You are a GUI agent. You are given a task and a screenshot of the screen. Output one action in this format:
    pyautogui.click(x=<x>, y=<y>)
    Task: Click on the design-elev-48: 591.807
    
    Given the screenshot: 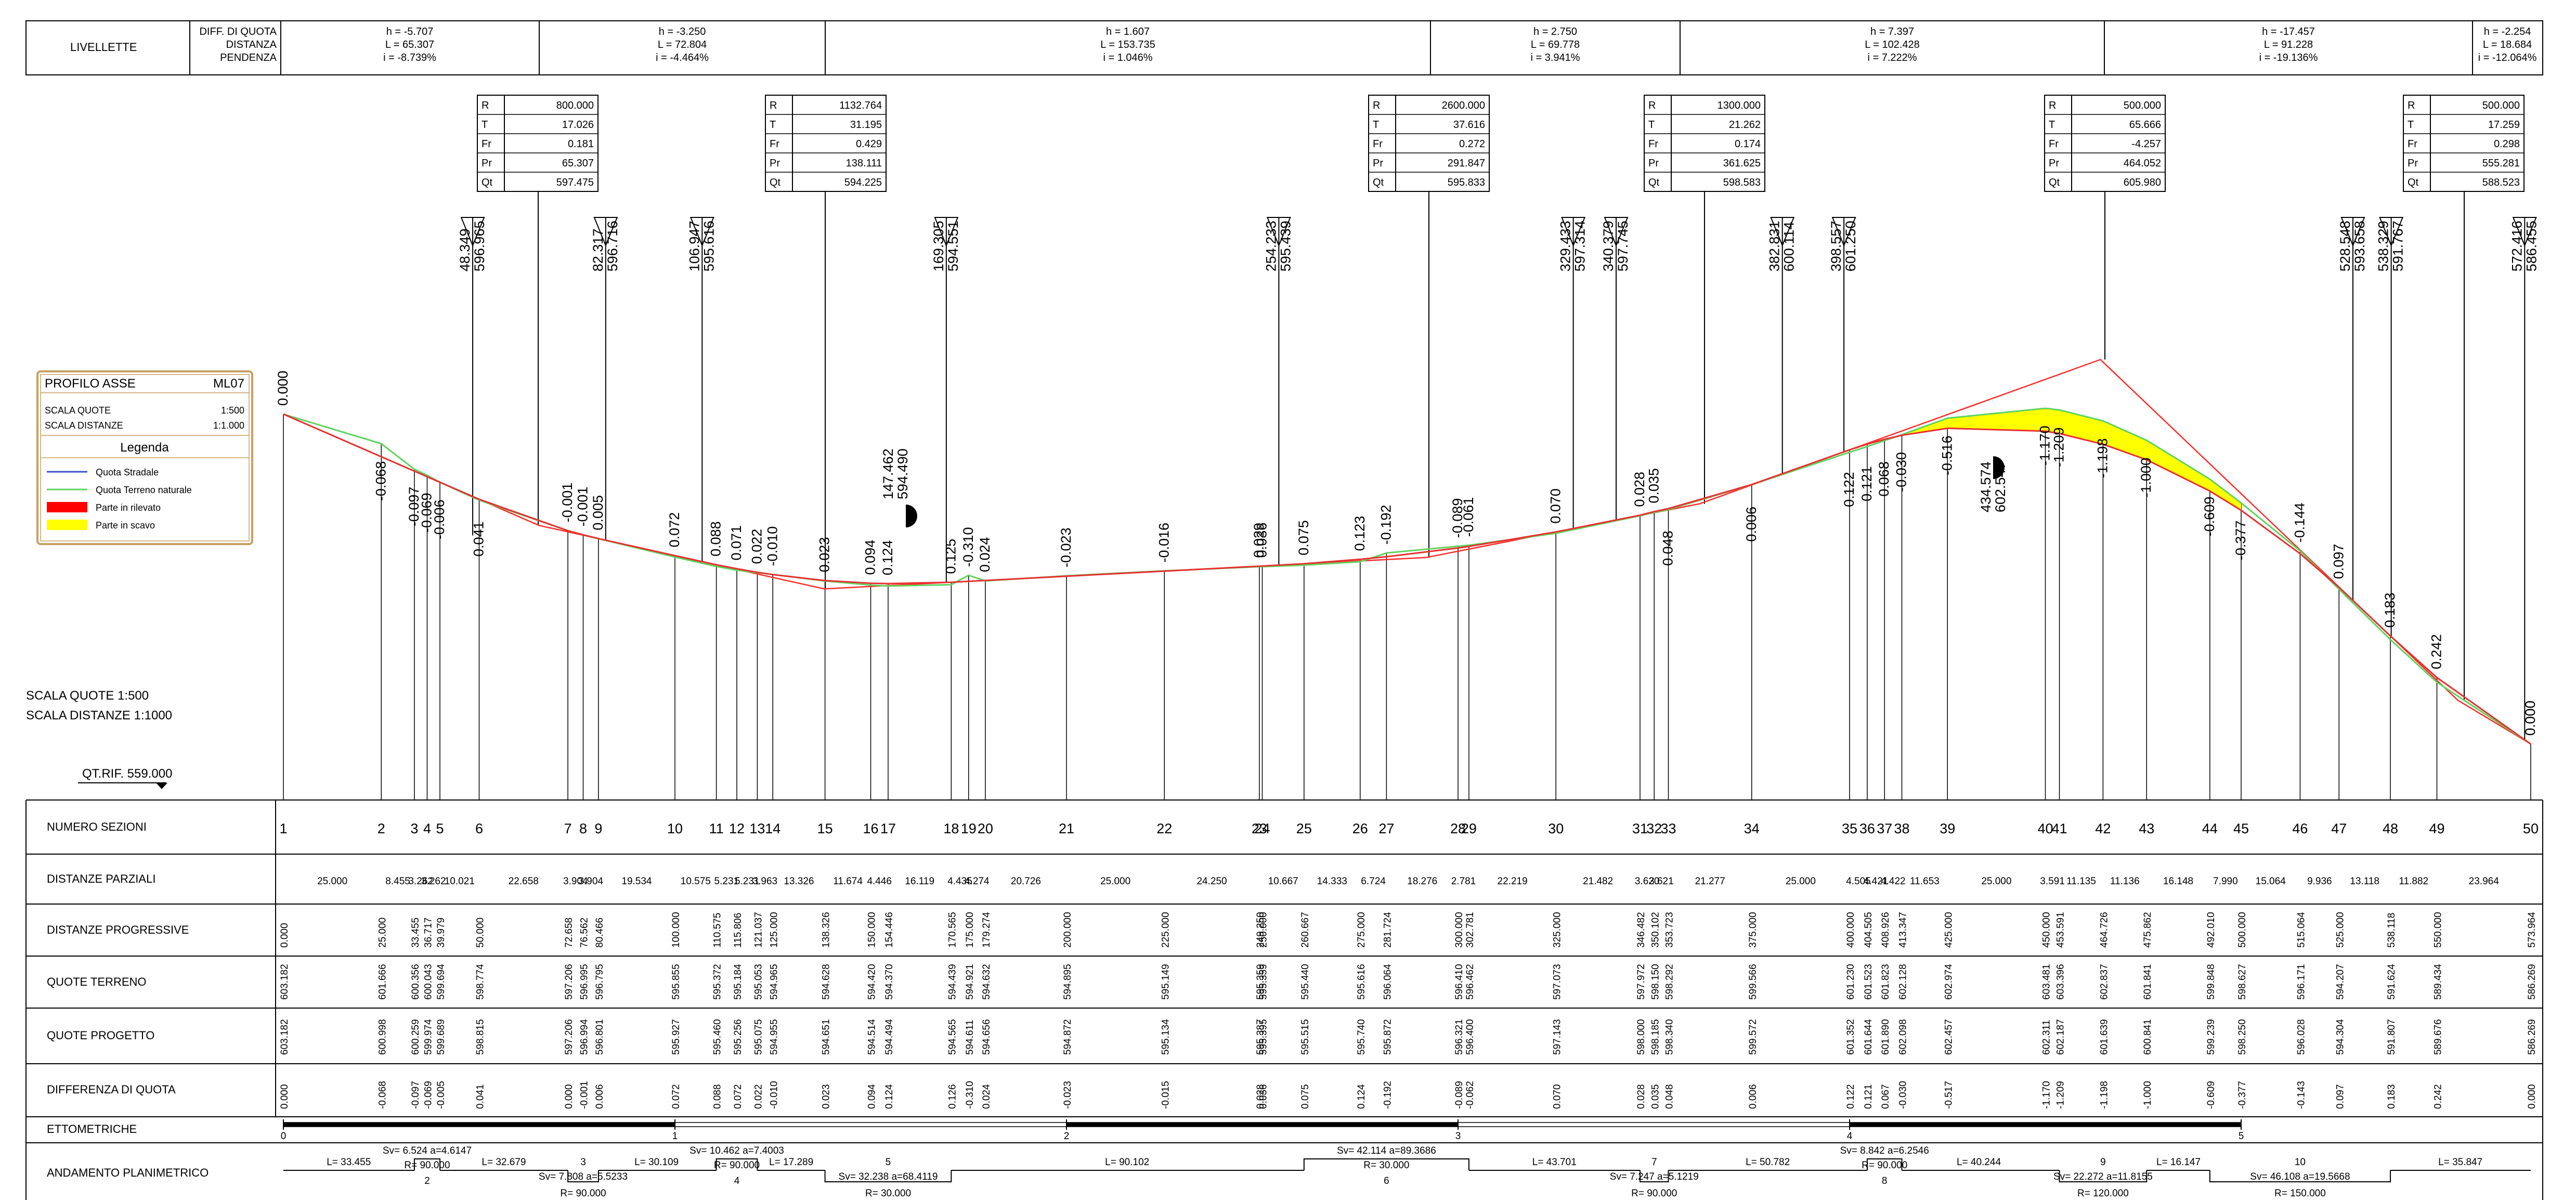 What is the action you would take?
    pyautogui.click(x=2391, y=1037)
    